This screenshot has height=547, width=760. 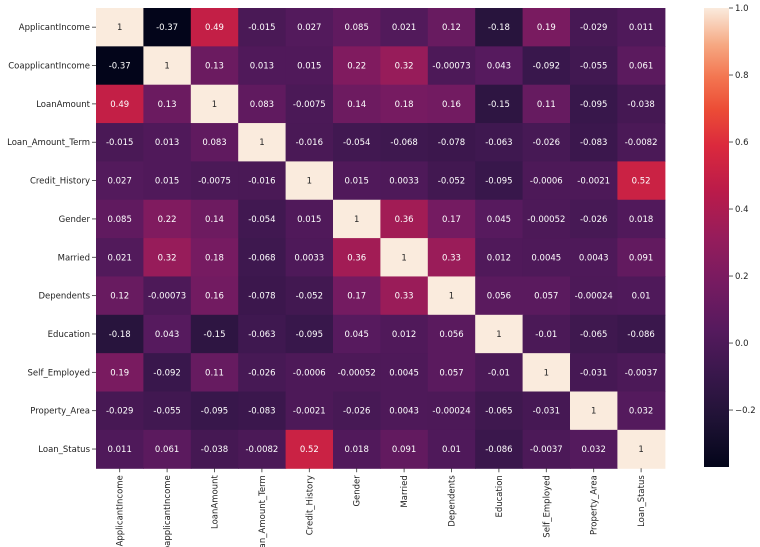 What do you see at coordinates (642, 501) in the screenshot?
I see `x-tick-label-loan-status: Loan_Status` at bounding box center [642, 501].